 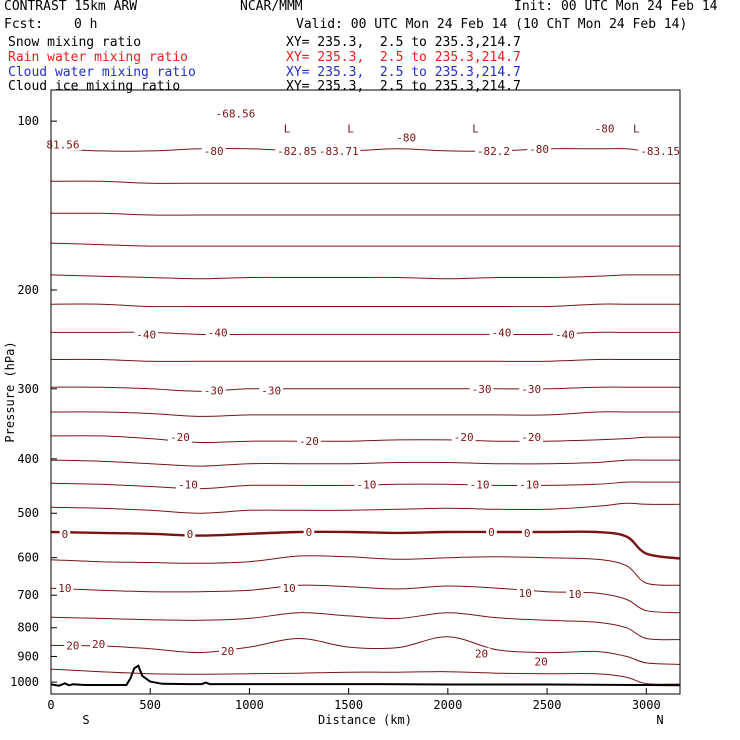 What do you see at coordinates (348, 705) in the screenshot?
I see `x-tick-label-3: 1500` at bounding box center [348, 705].